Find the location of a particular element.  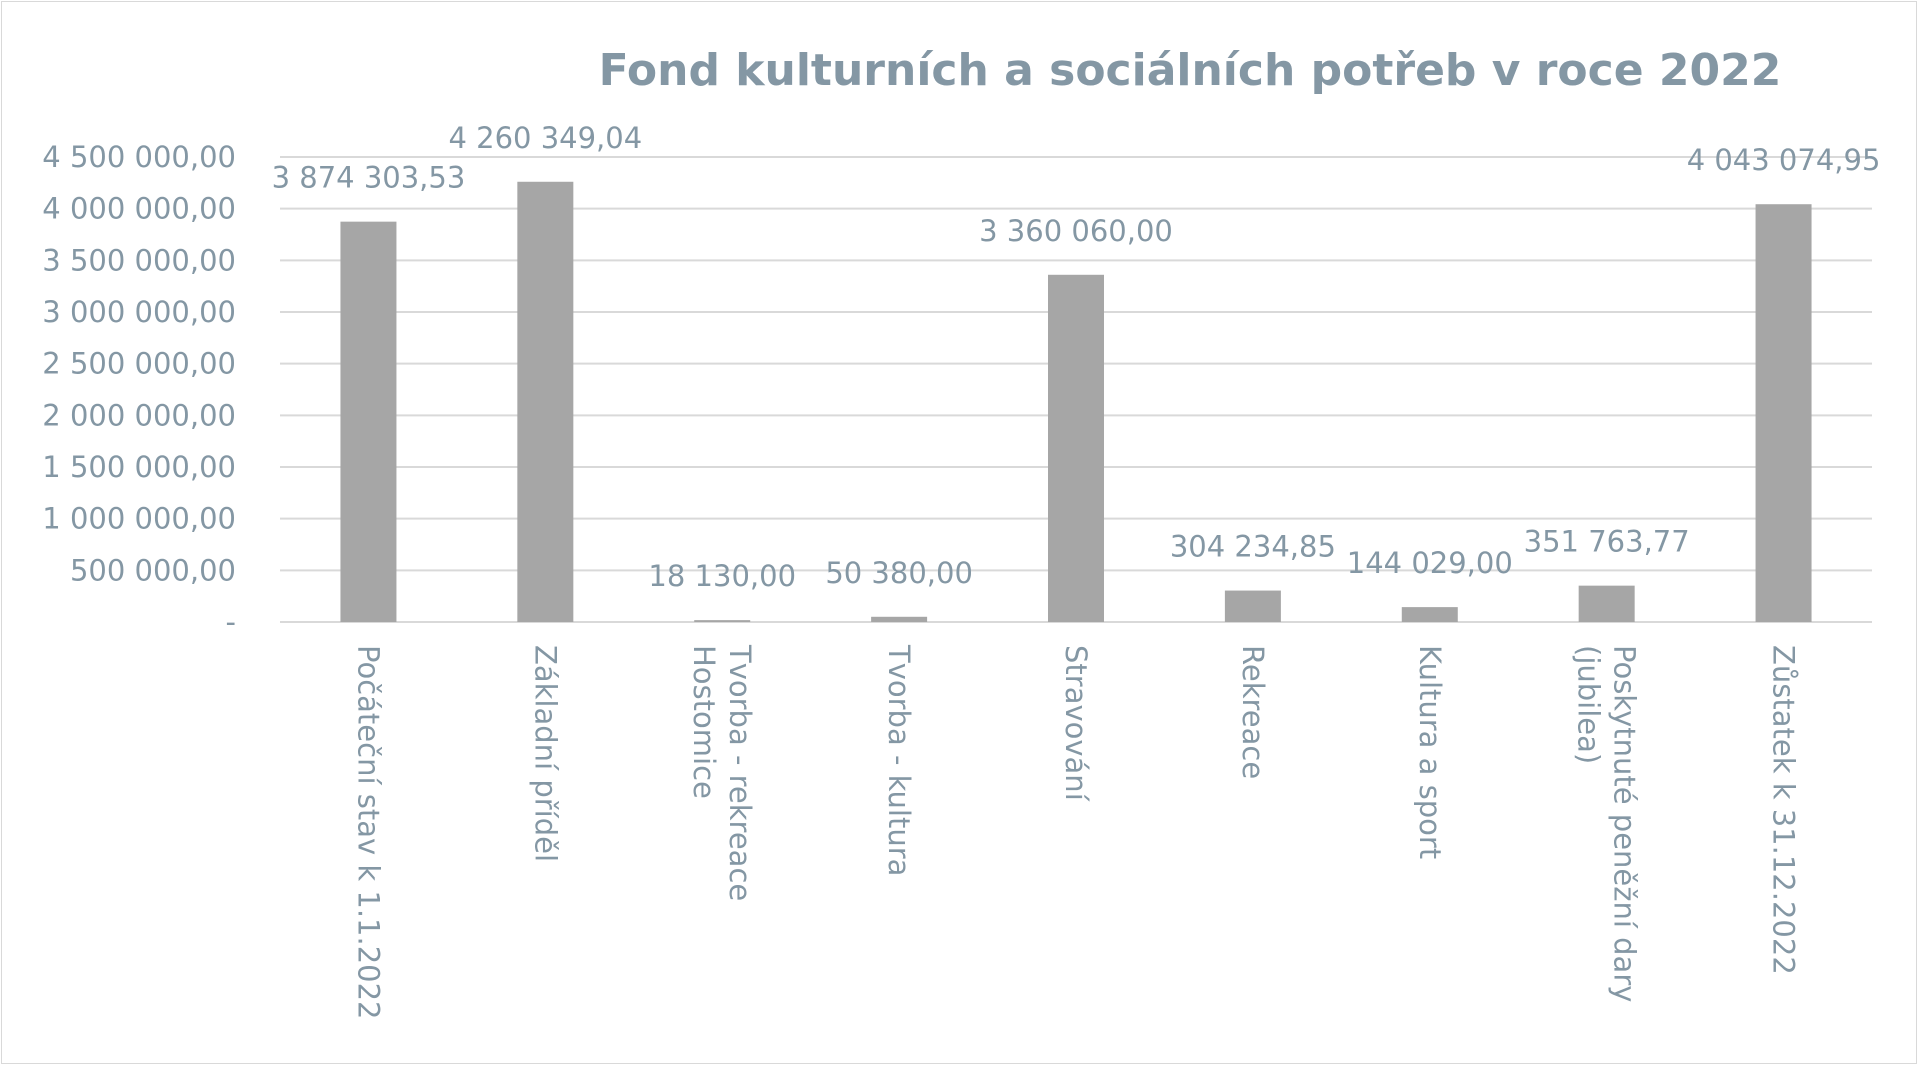

x-tick-label-line: Kultura a sport is located at coordinates (1430, 752).